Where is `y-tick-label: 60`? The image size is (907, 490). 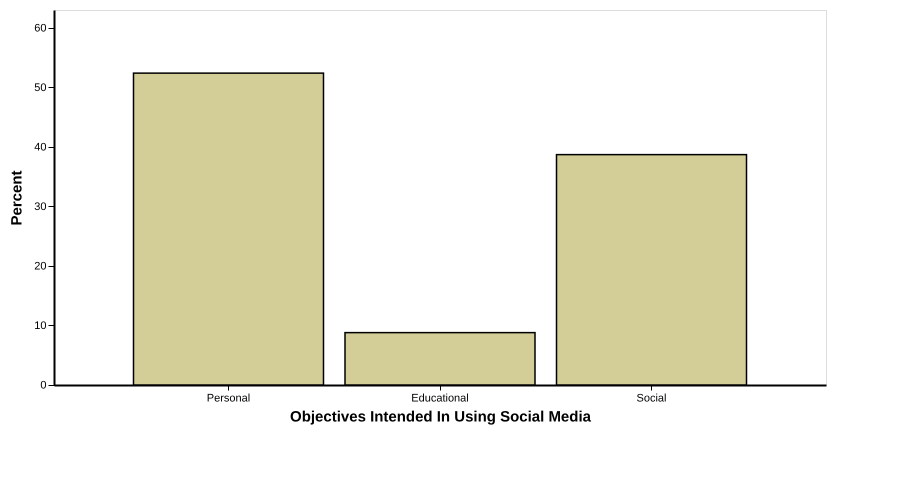
y-tick-label: 60 is located at coordinates (40, 28).